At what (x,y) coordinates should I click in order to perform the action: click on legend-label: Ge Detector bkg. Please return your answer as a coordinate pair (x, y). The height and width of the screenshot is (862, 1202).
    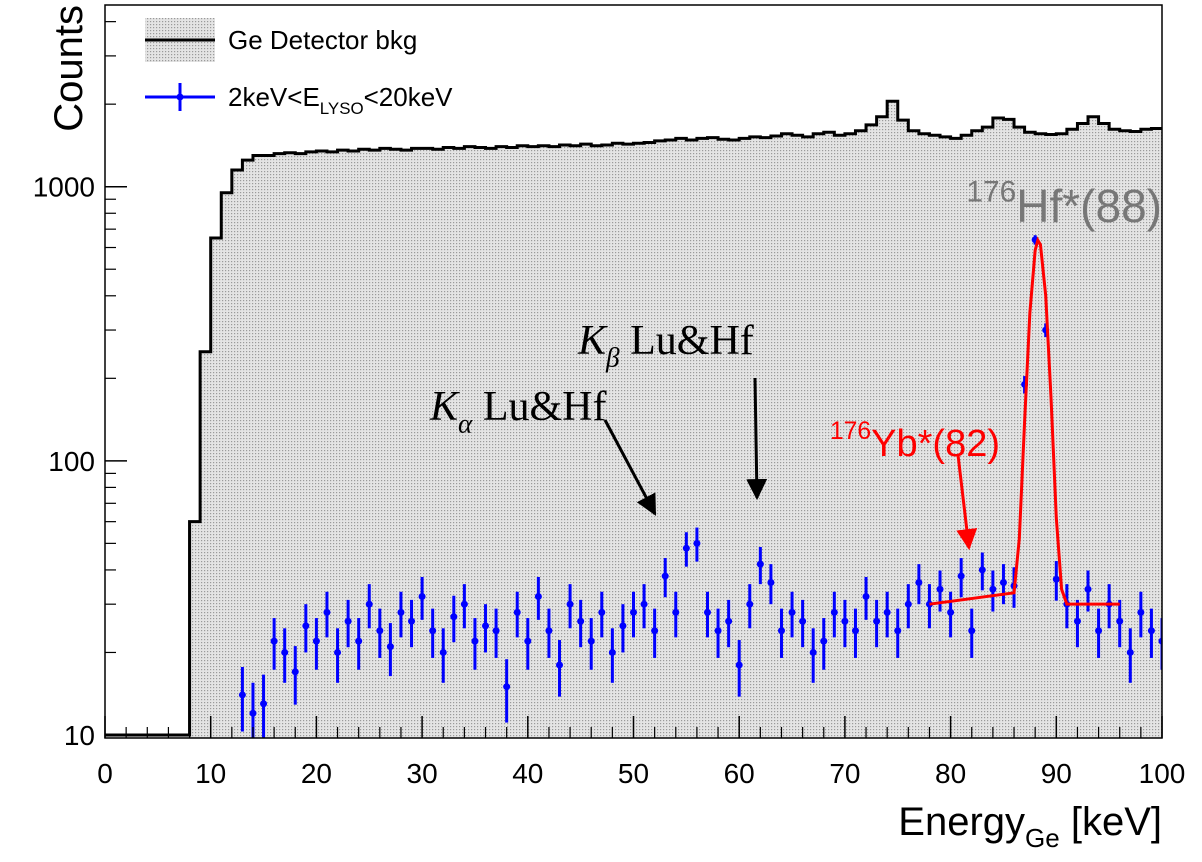
    Looking at the image, I should click on (322, 40).